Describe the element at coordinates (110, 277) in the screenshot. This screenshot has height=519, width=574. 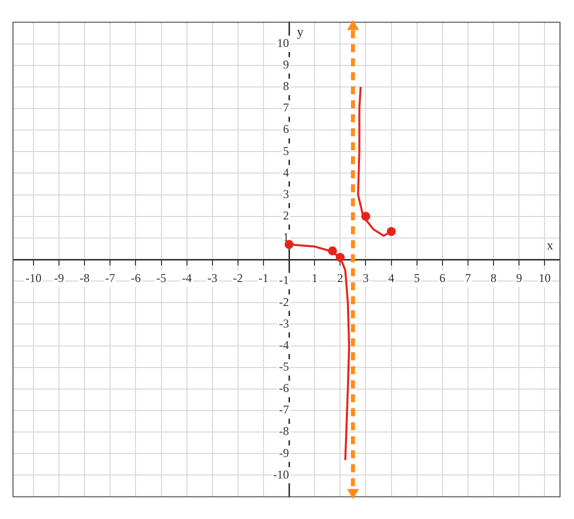
I see `x-tick-label: -7` at that location.